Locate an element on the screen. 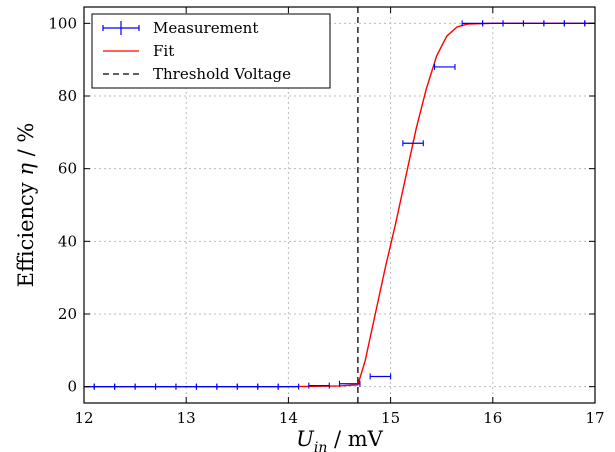  x-tick-label: 12 is located at coordinates (83, 418).